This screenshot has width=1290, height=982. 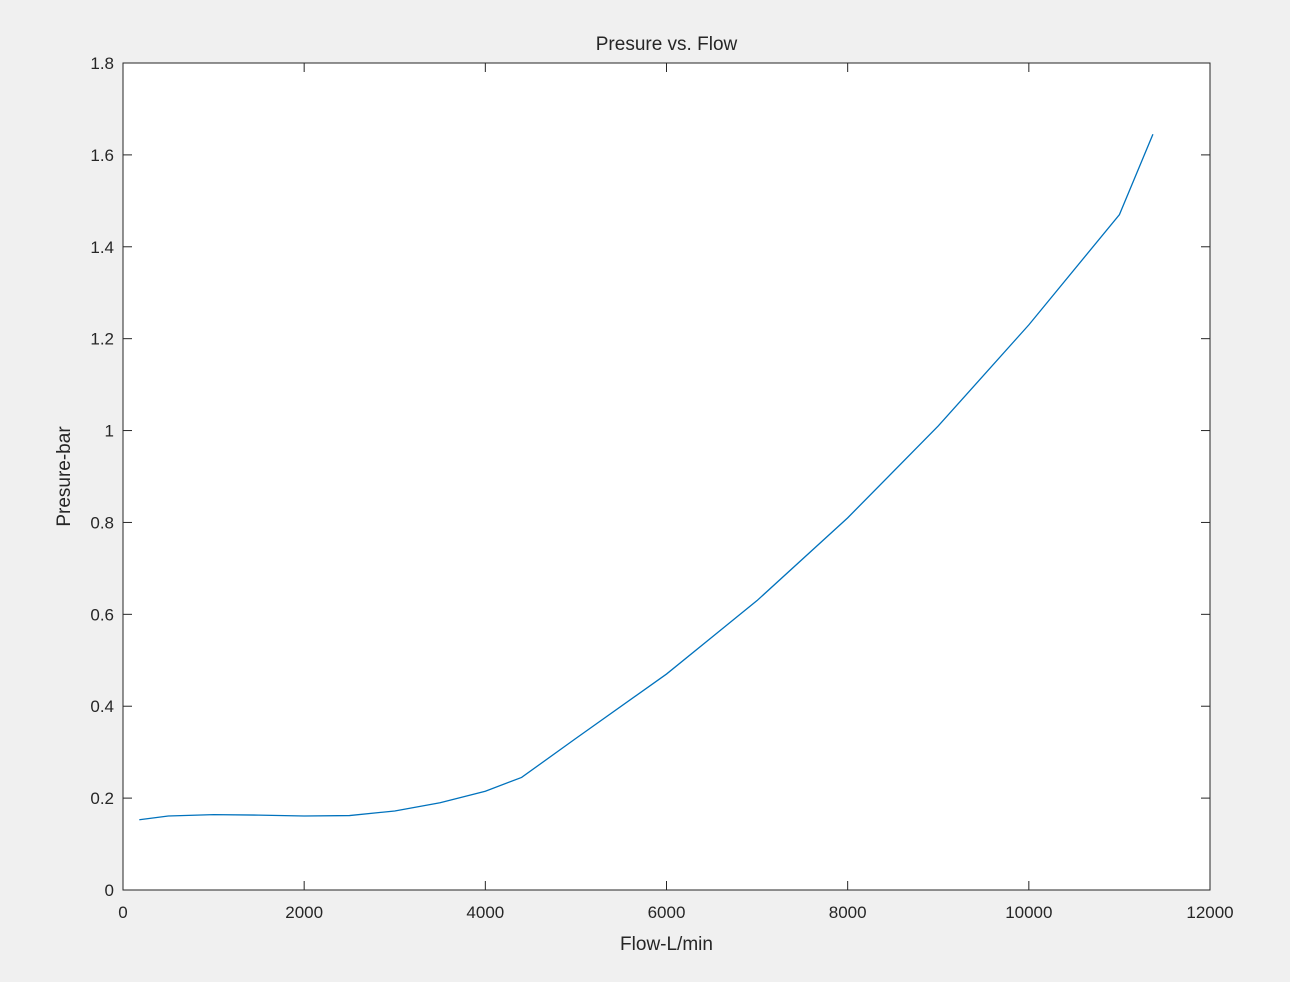 I want to click on x-tick-label: 2000, so click(x=304, y=912).